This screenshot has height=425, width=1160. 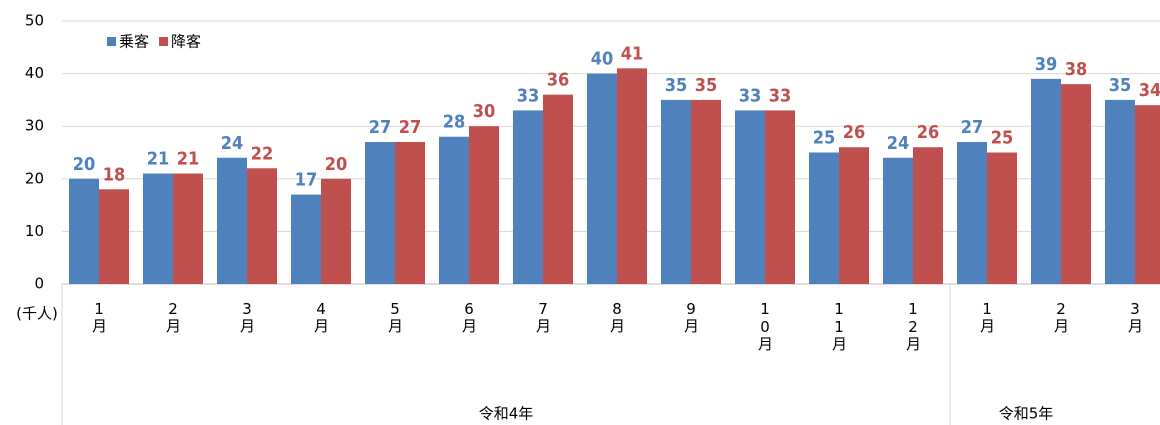 I want to click on value-label: 38, so click(x=1076, y=69).